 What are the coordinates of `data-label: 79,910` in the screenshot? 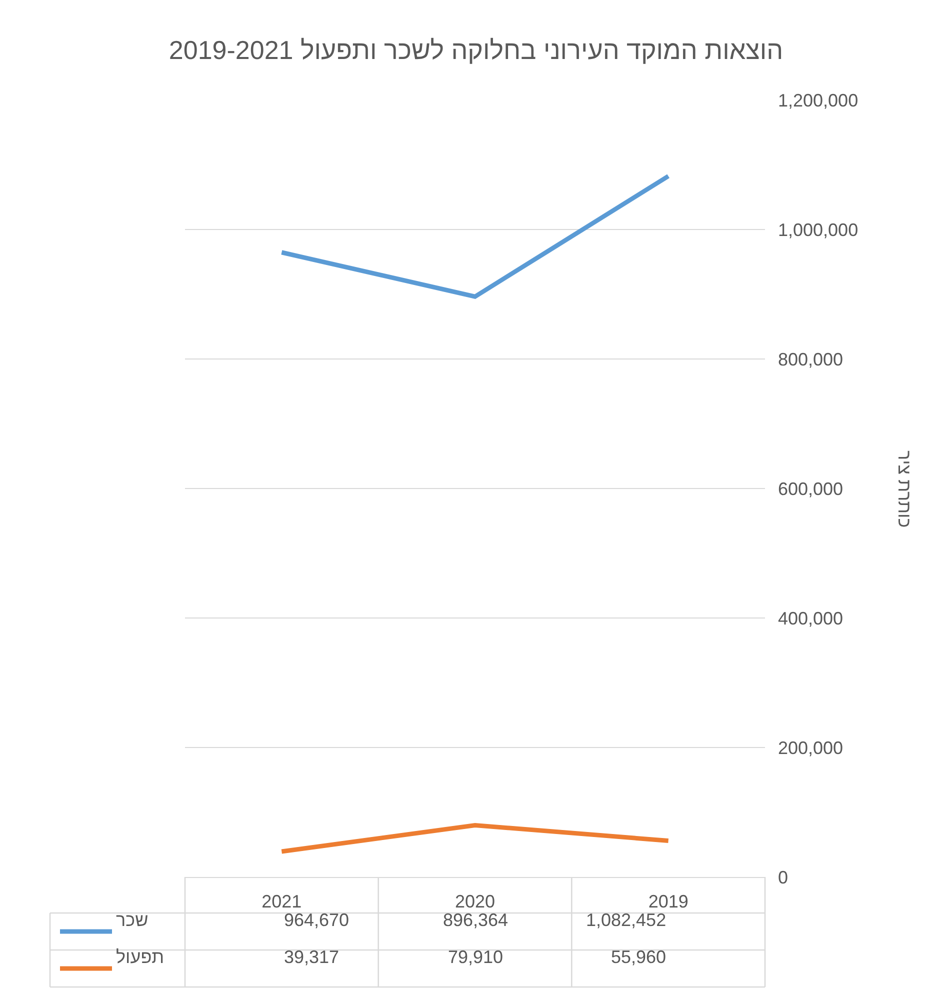 It's located at (476, 957).